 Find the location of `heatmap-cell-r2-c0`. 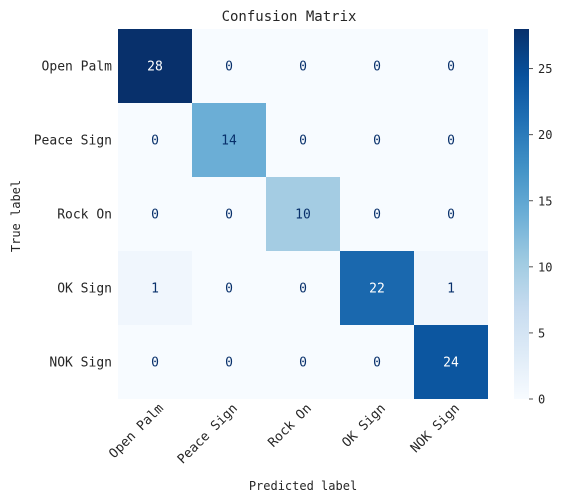

heatmap-cell-r2-c0 is located at coordinates (155, 214).